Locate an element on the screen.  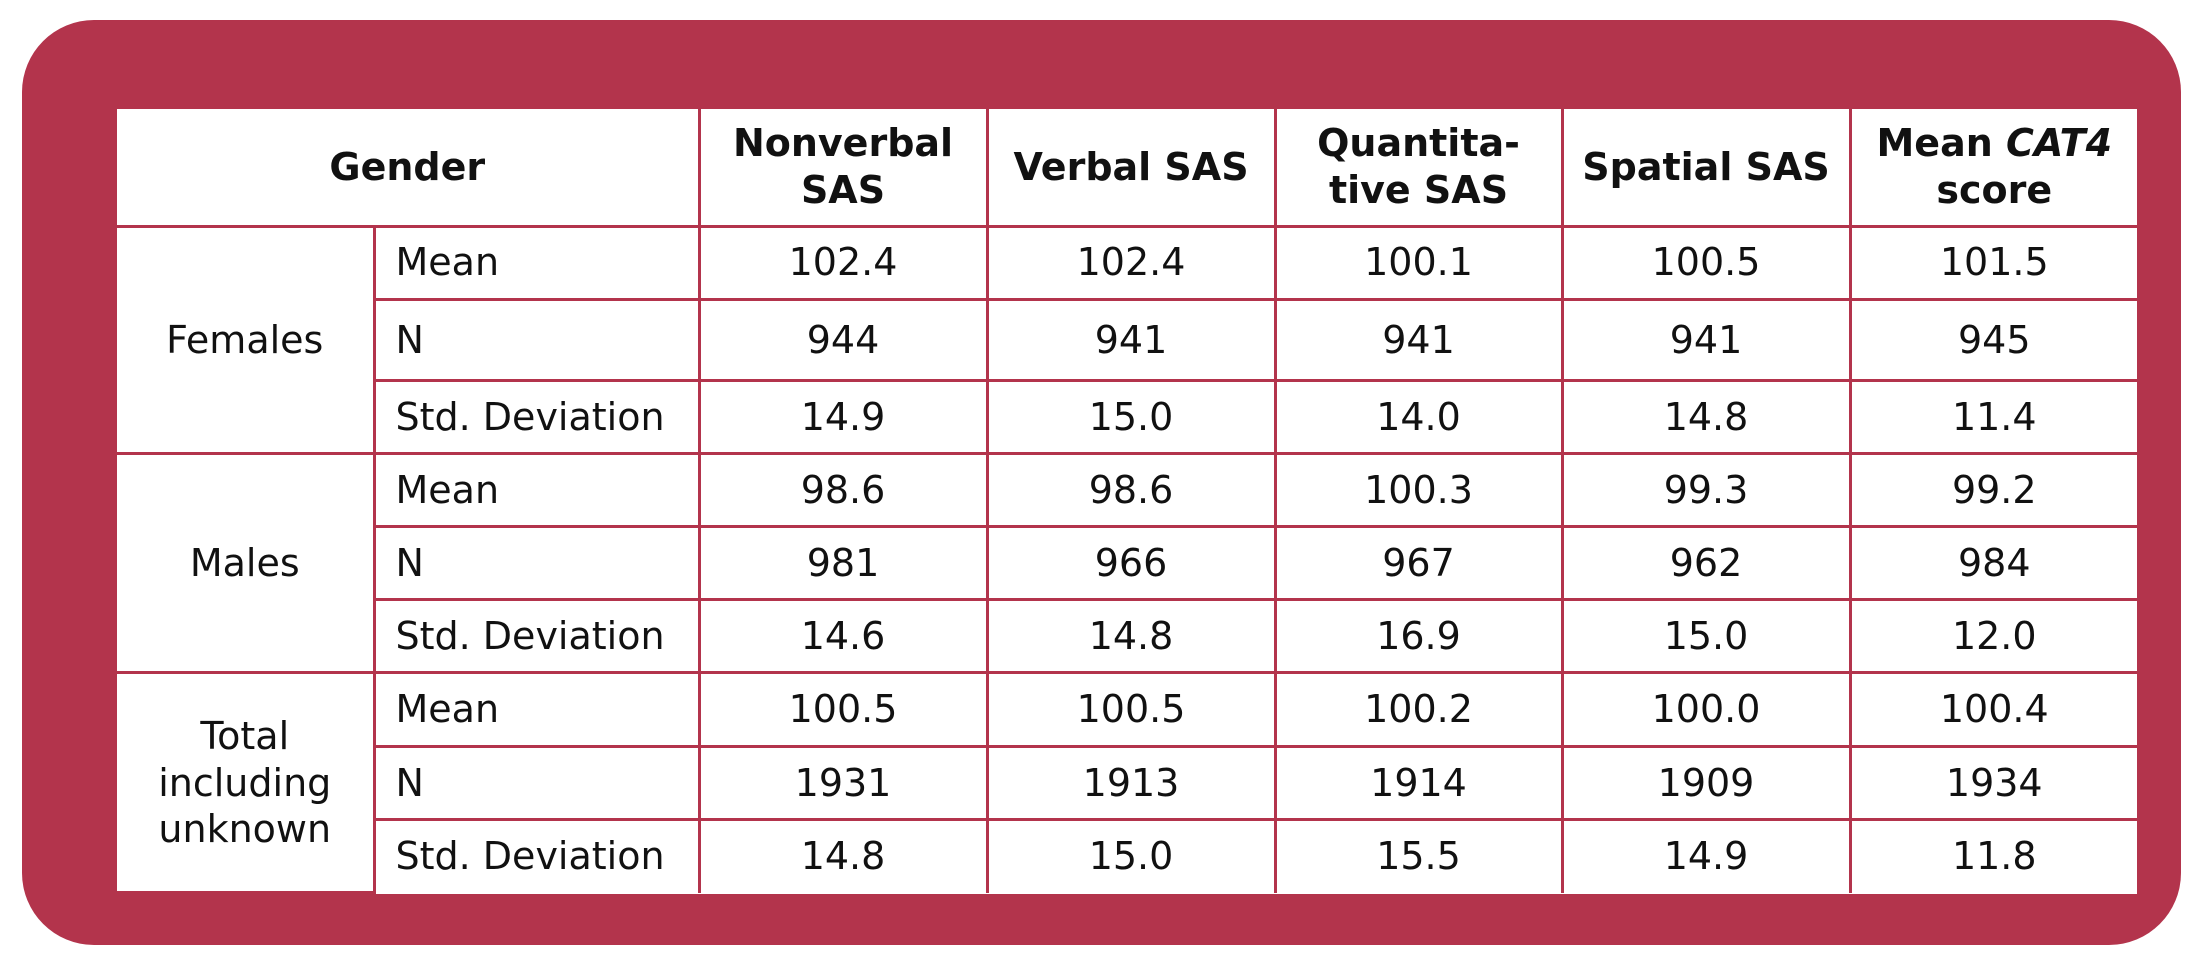
header-score-suffix: score is located at coordinates (1994, 189).